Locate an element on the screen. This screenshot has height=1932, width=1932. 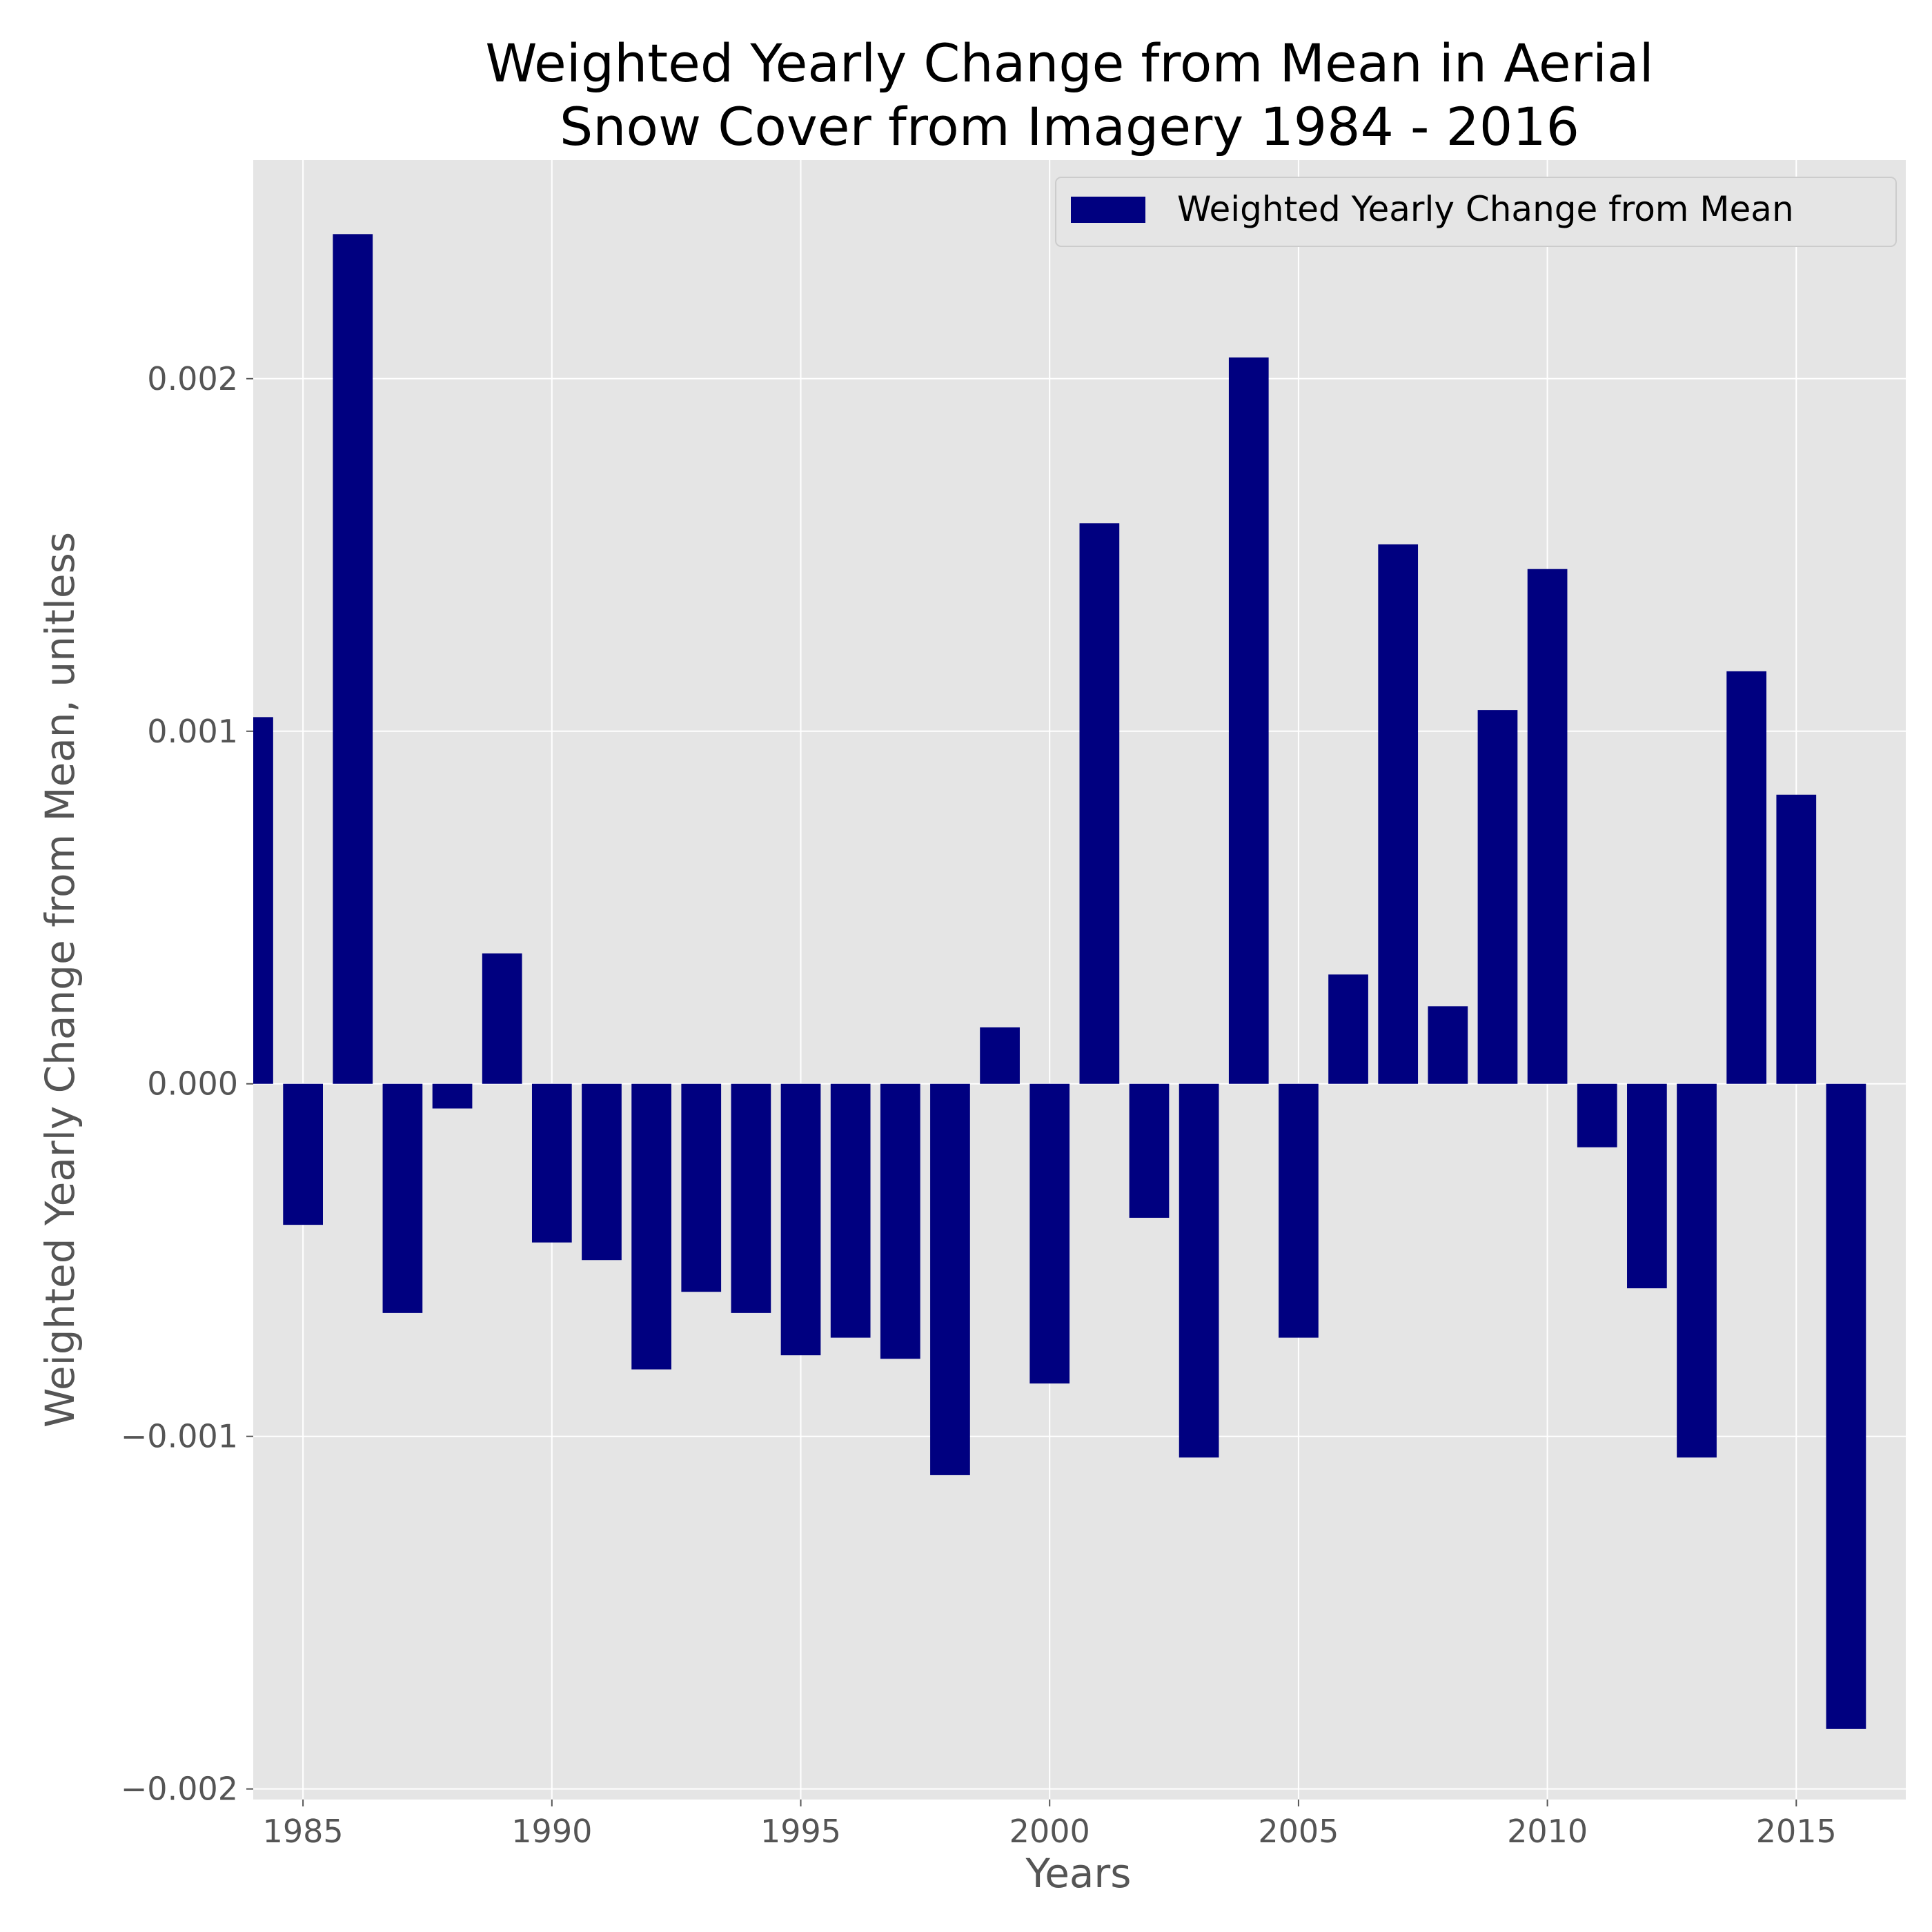
y-tick-label: −0.001 is located at coordinates (179, 1436).